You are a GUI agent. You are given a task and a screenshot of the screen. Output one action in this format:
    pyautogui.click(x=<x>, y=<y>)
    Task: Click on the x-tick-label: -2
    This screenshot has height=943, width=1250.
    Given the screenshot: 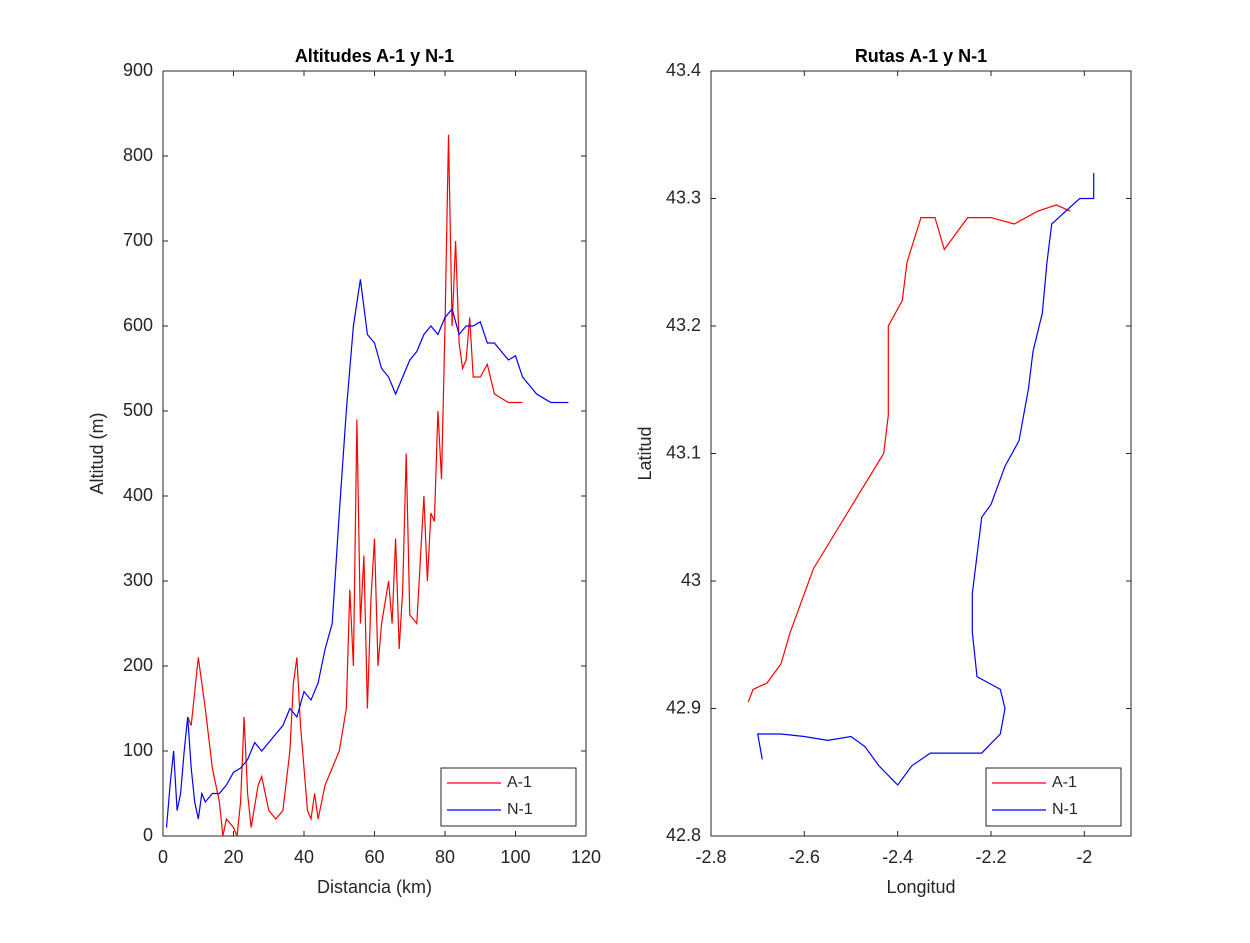 What is the action you would take?
    pyautogui.click(x=1084, y=857)
    